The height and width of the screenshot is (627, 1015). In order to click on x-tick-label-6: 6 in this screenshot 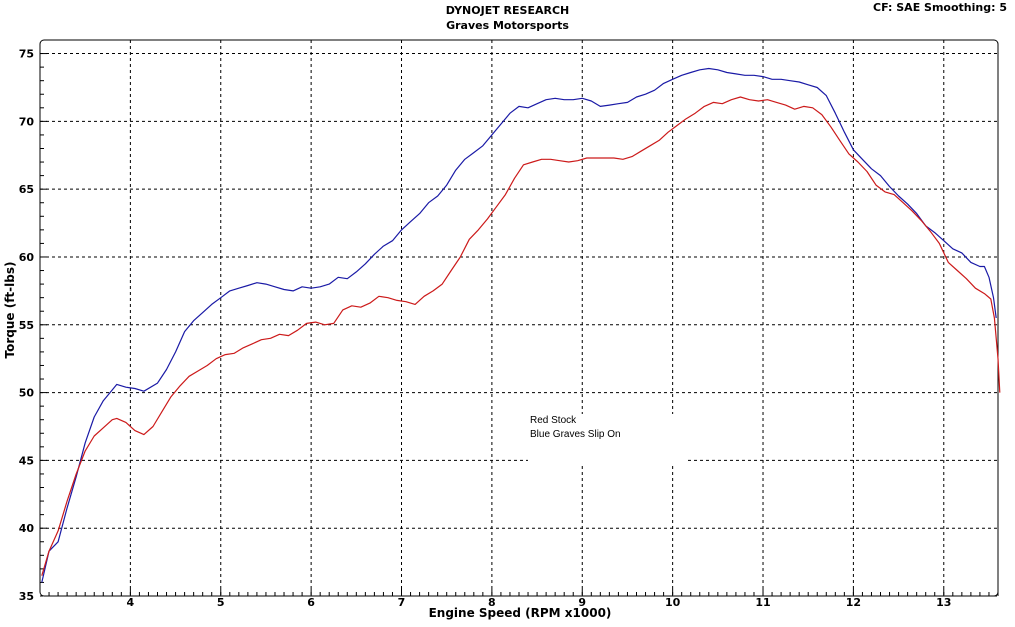, I will do `click(311, 602)`.